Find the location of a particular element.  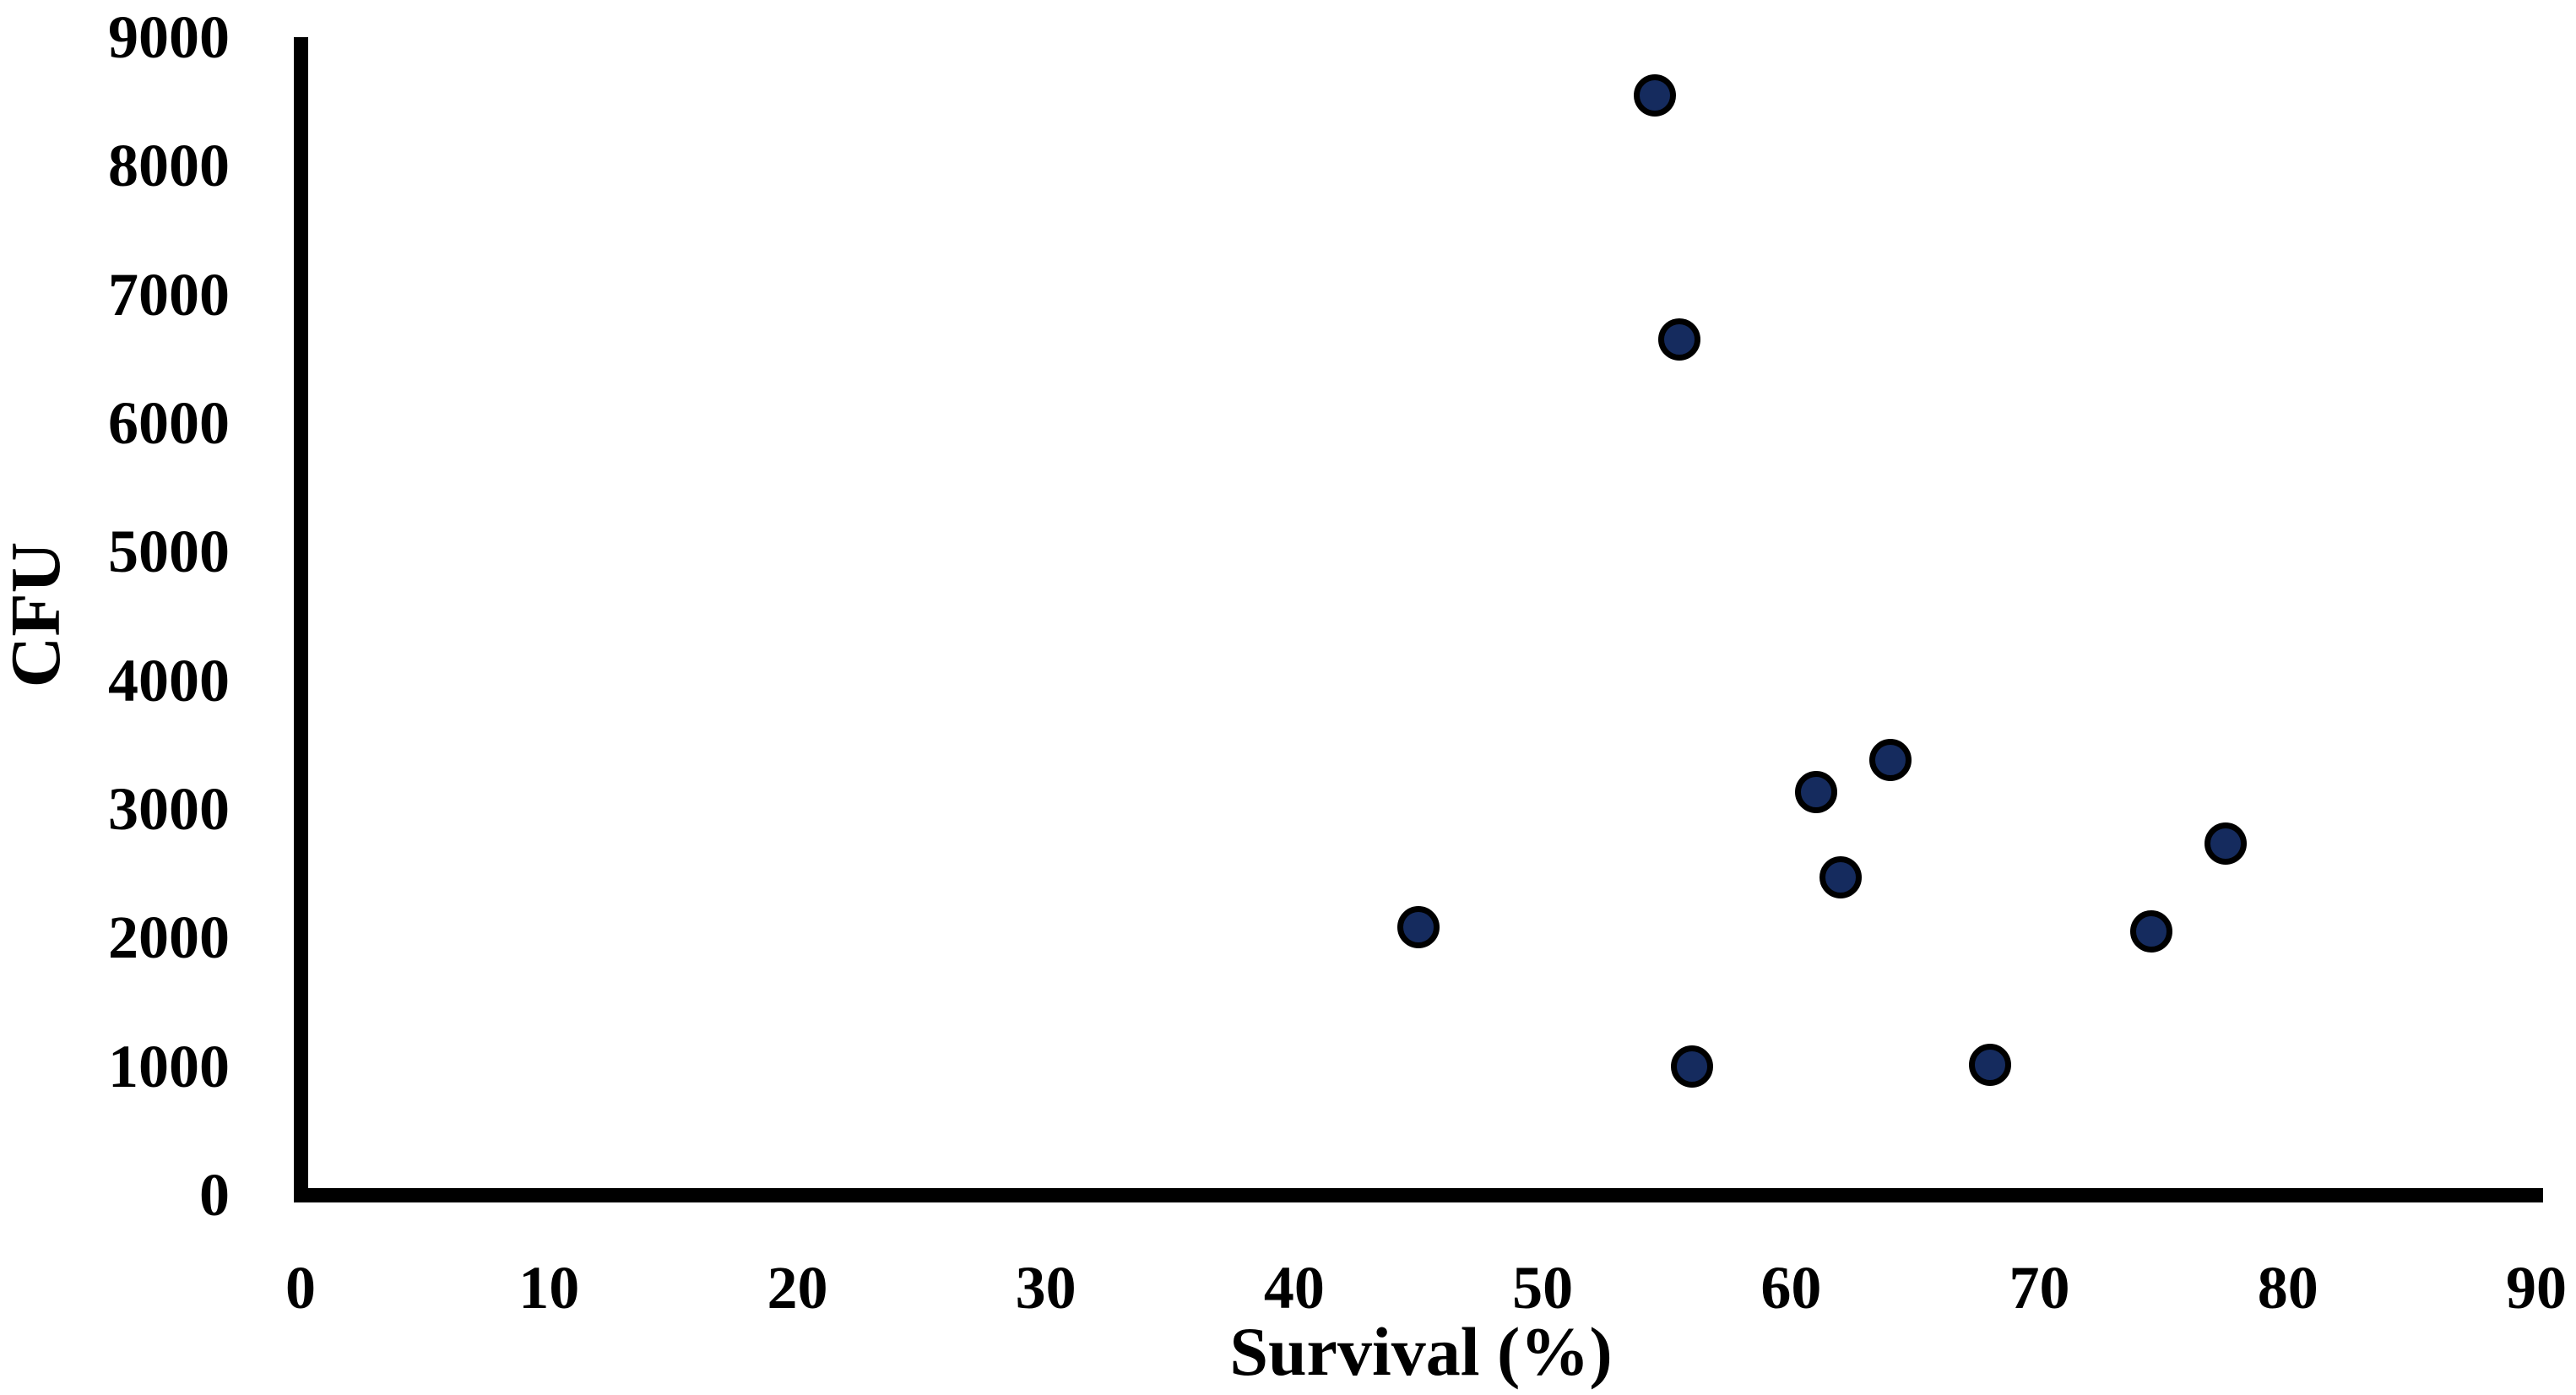

x-tick-label: 90 is located at coordinates (2537, 1288).